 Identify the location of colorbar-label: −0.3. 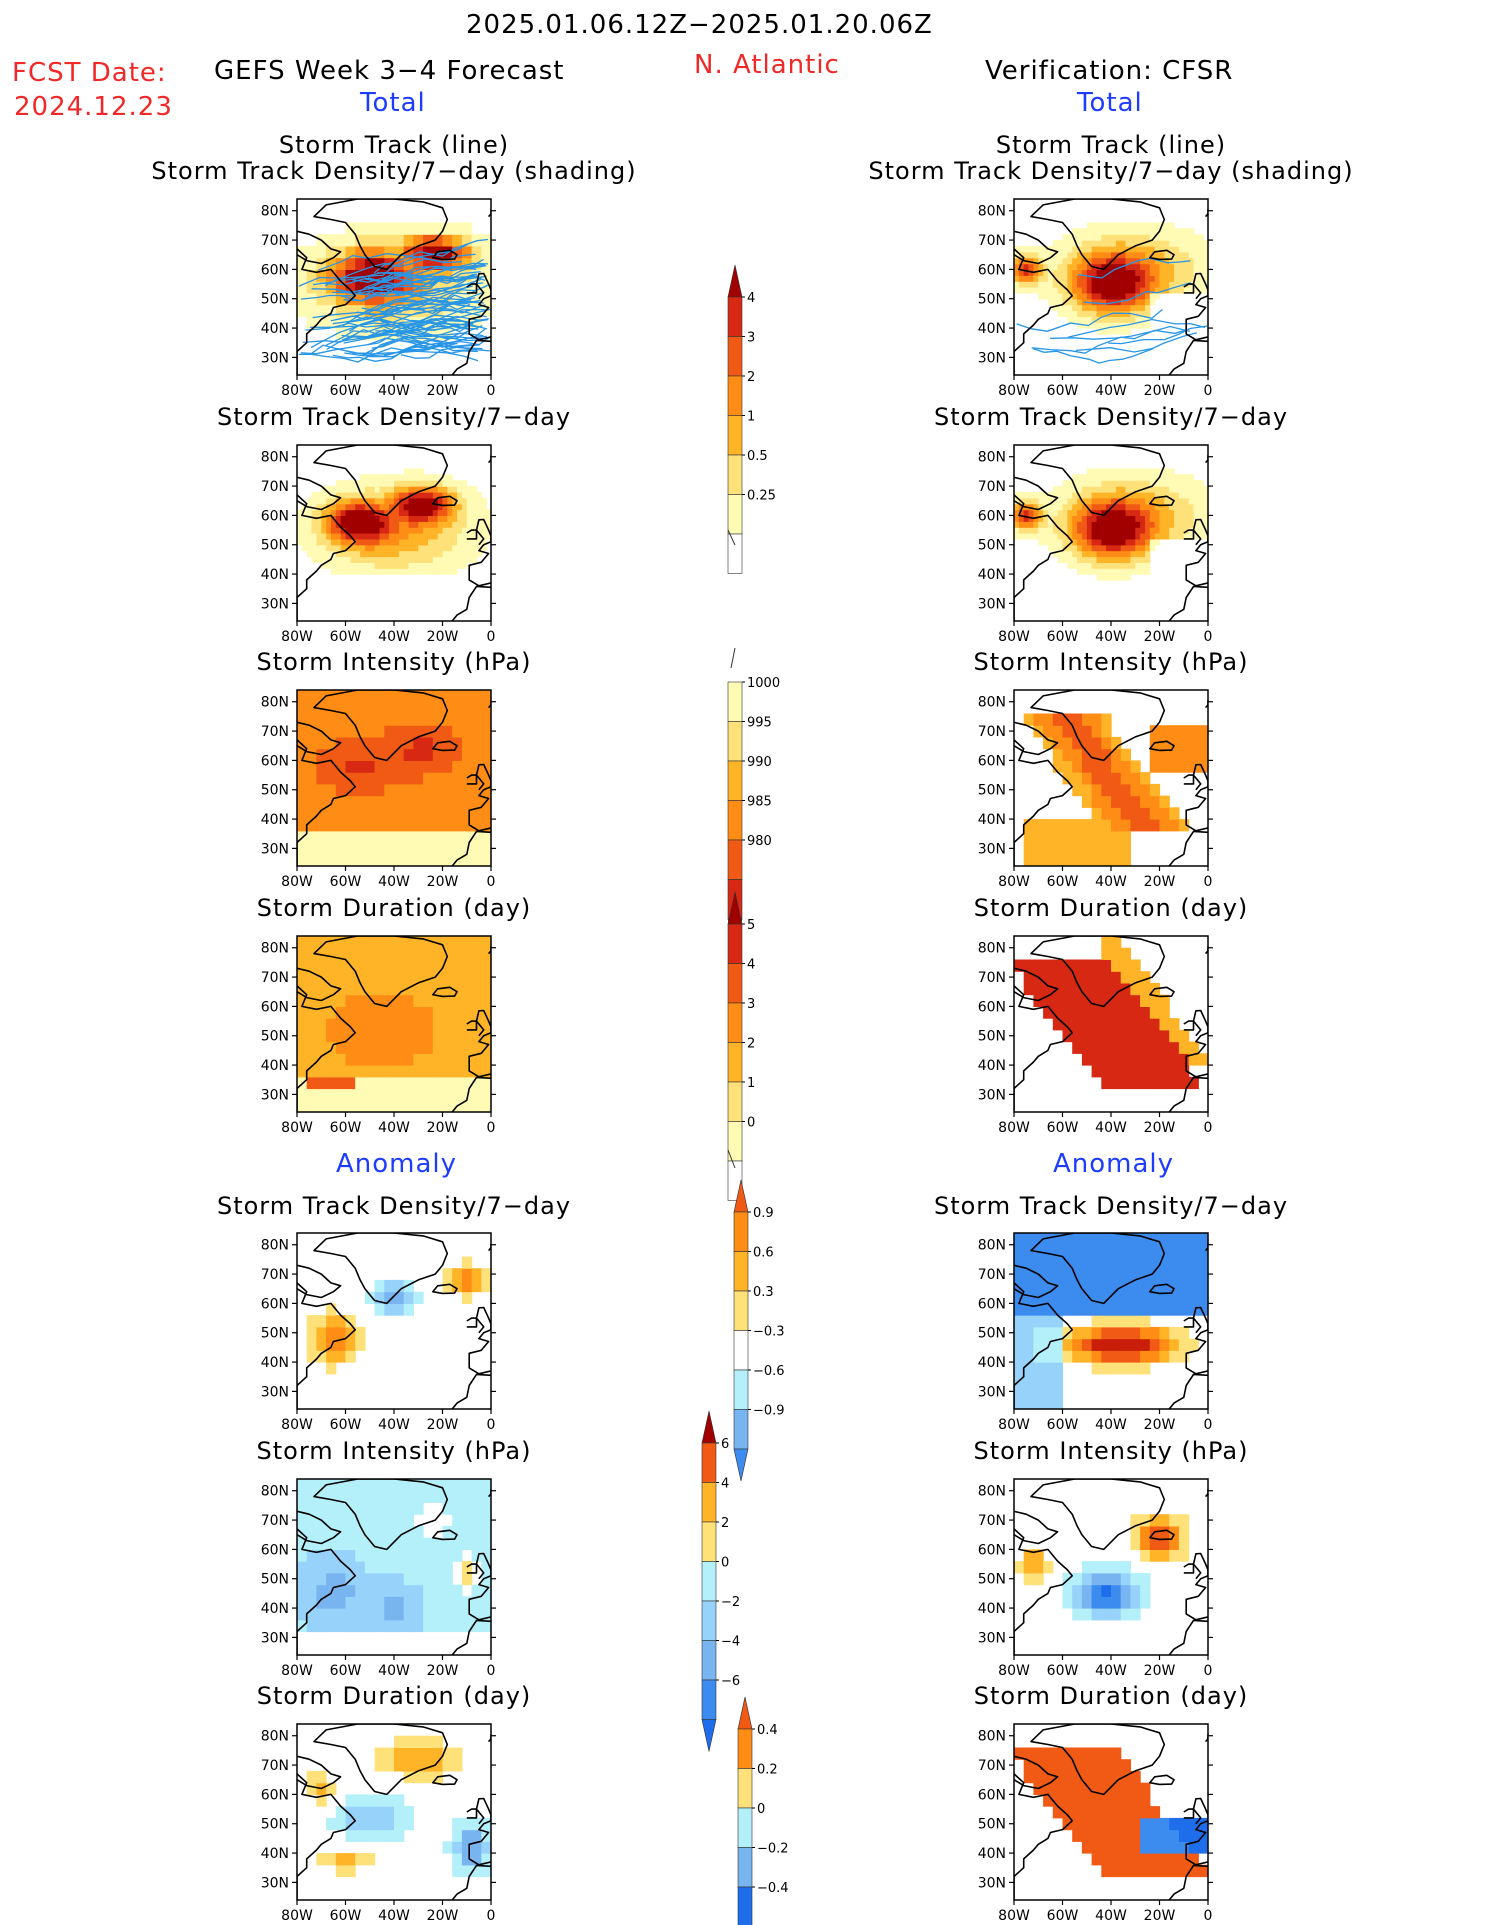
(769, 1332).